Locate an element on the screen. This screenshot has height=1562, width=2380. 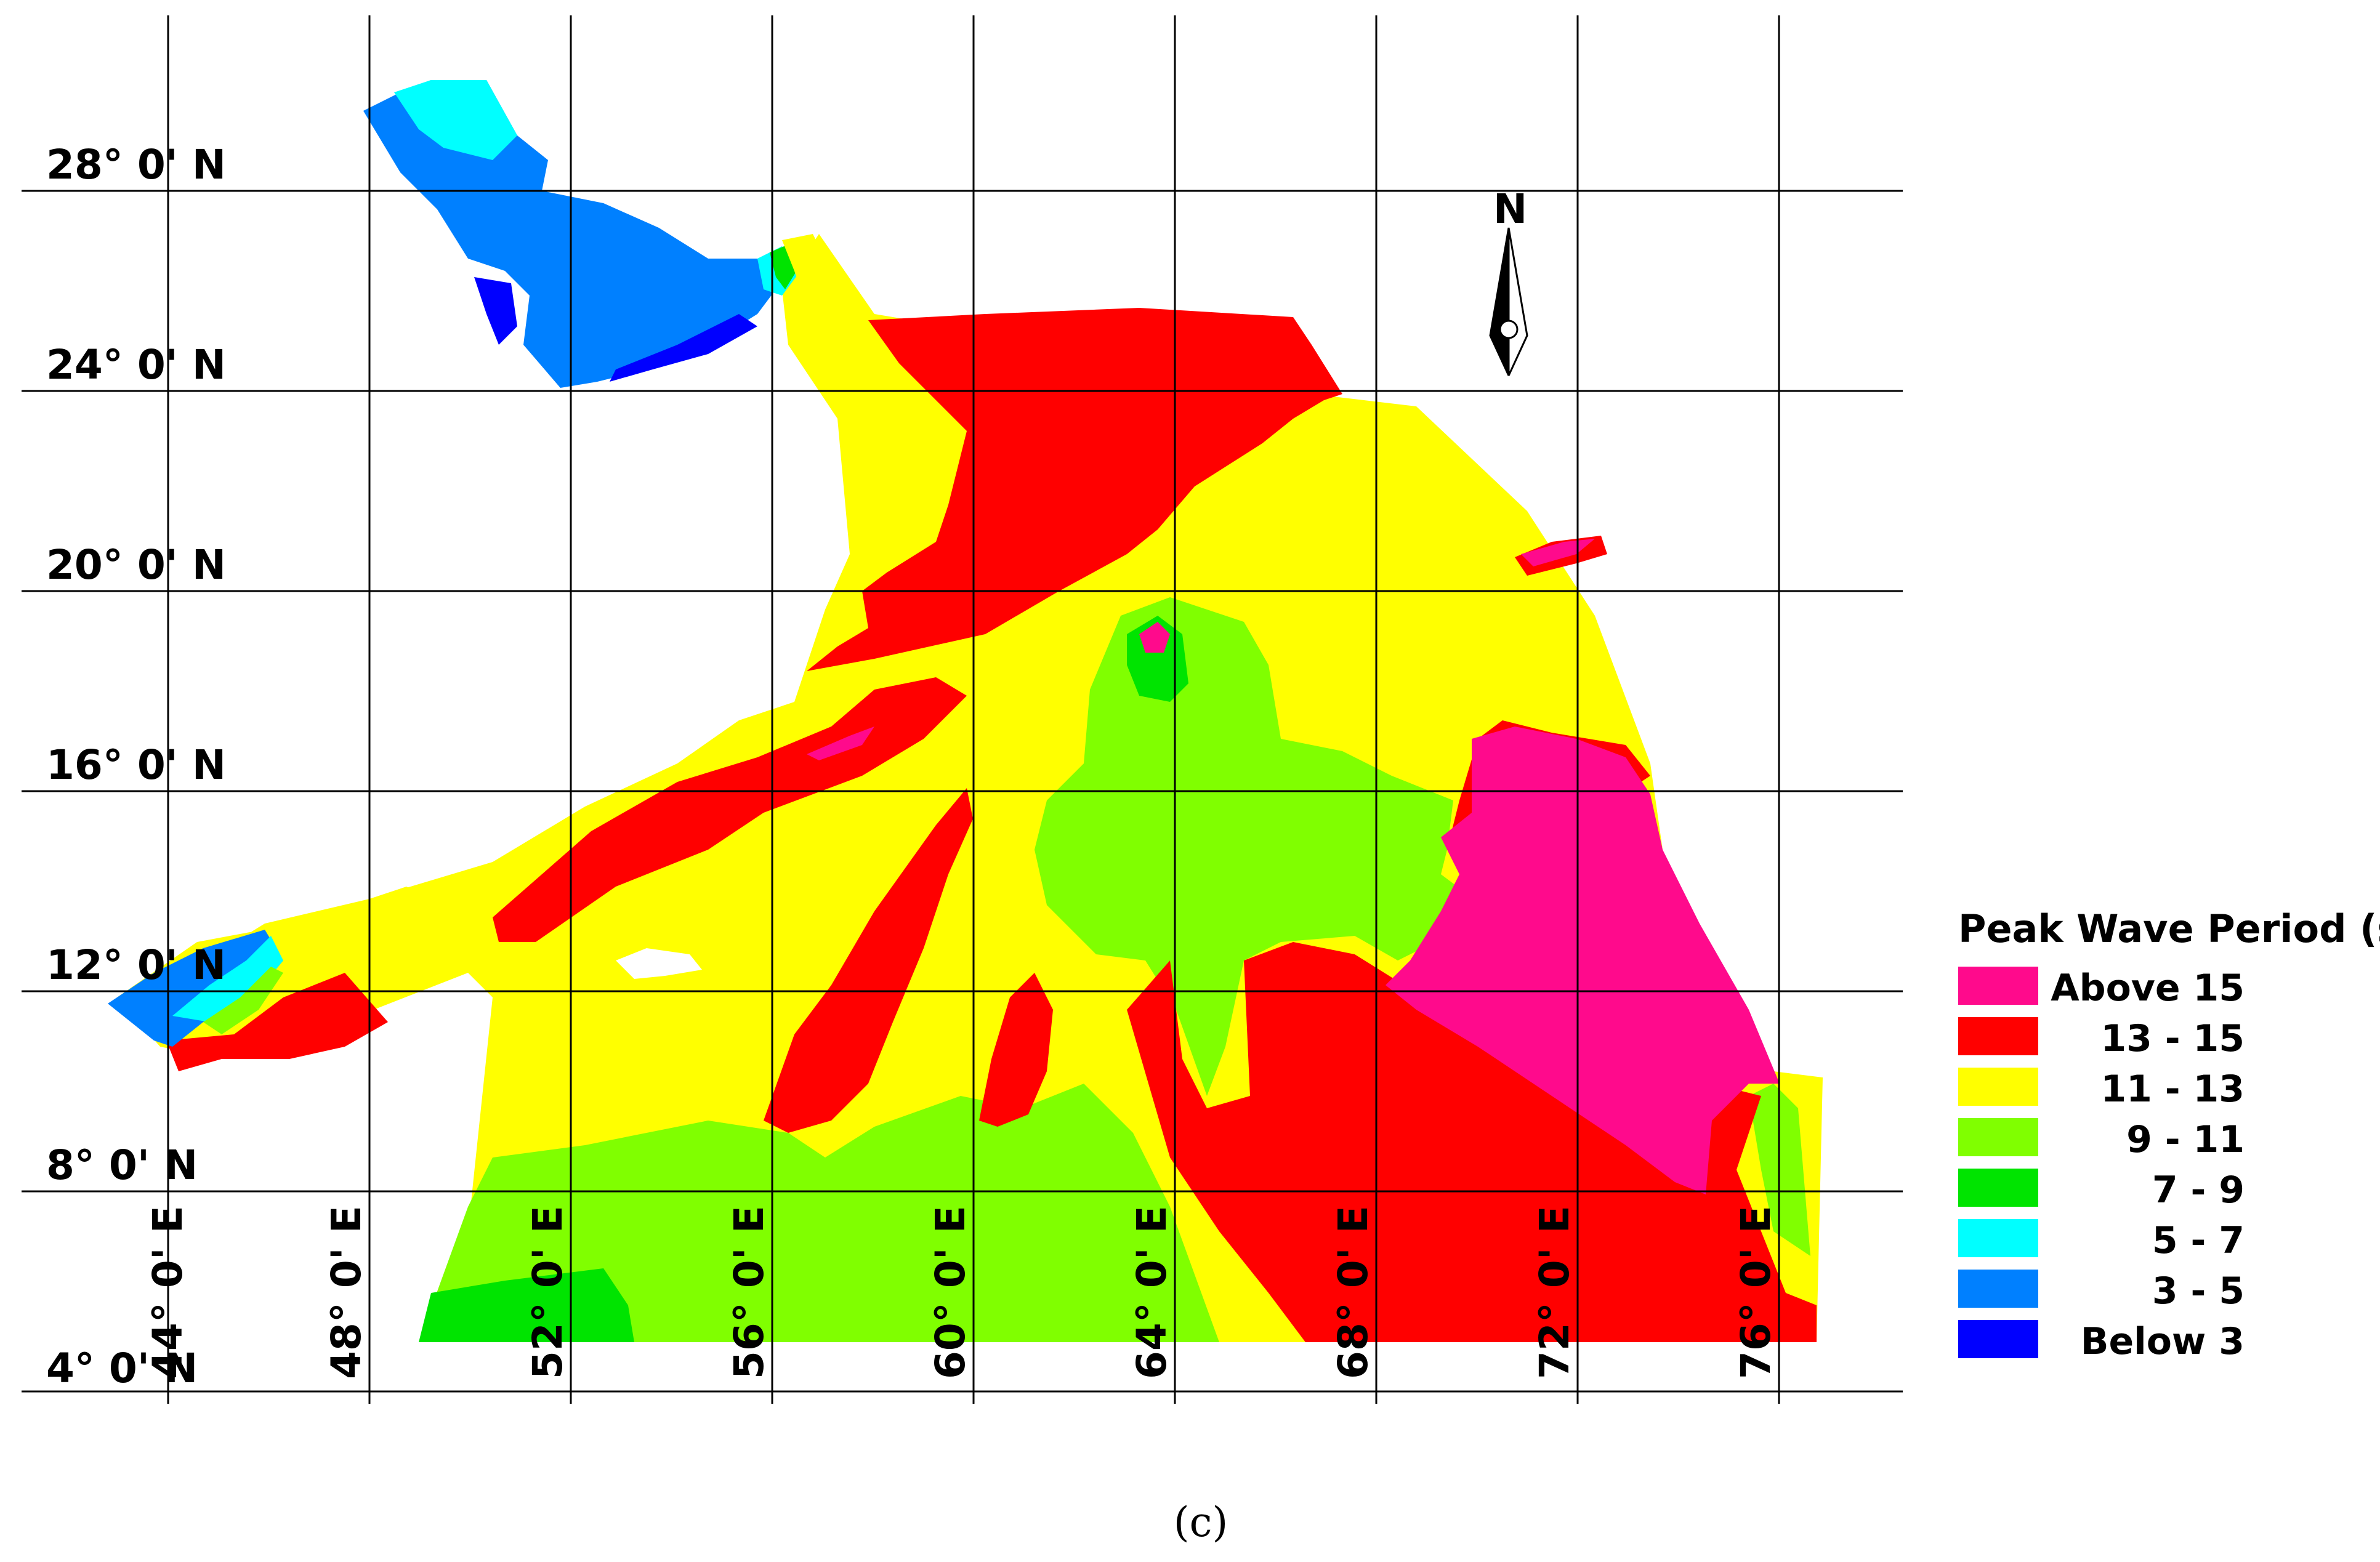
lat-label-8: 8° 0' N is located at coordinates (122, 1165).